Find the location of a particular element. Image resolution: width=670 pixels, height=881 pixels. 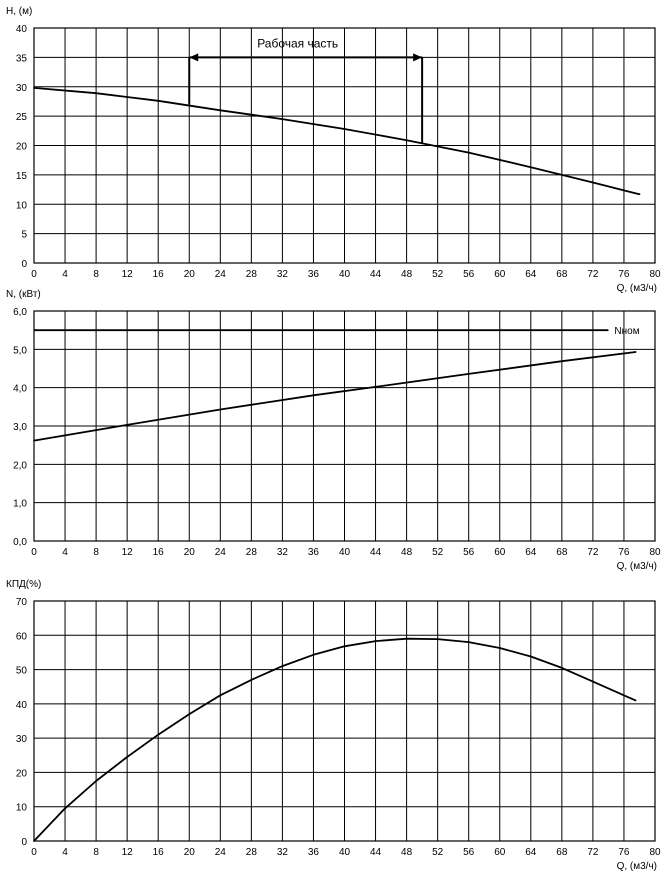

y-tick-label: 5 is located at coordinates (24, 235).